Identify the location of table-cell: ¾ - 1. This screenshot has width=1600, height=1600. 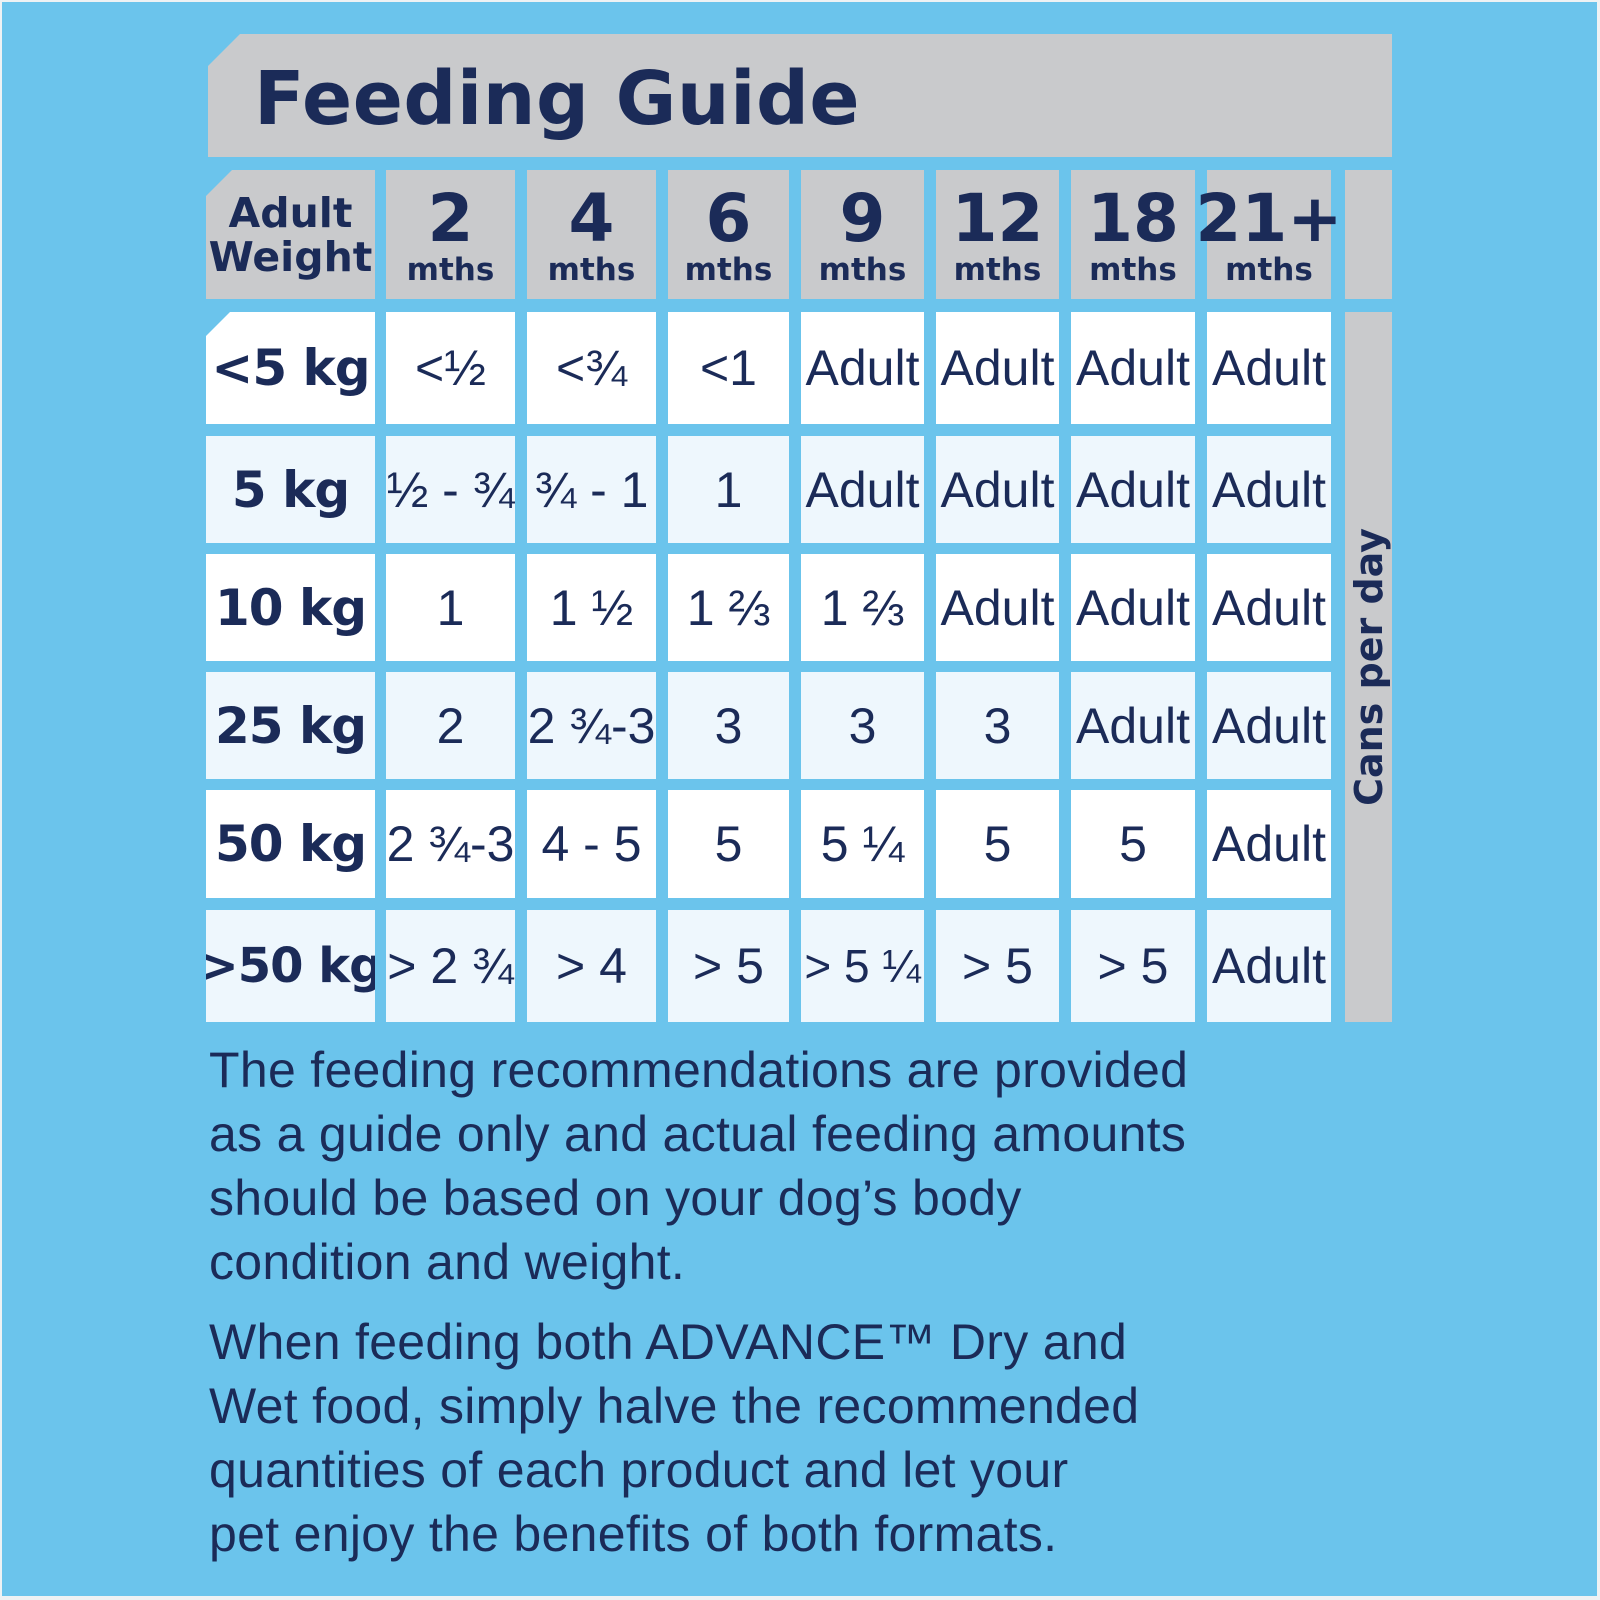
(591, 489).